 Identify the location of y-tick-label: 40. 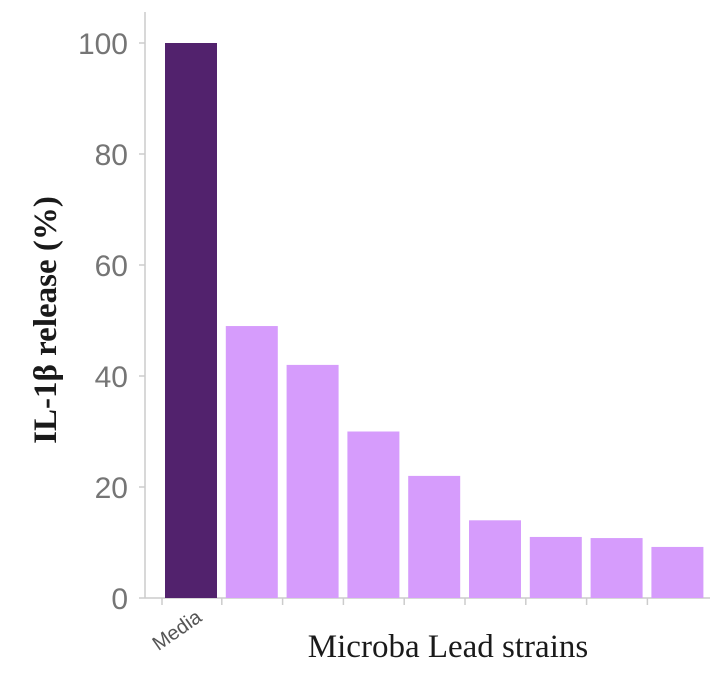
(111, 377).